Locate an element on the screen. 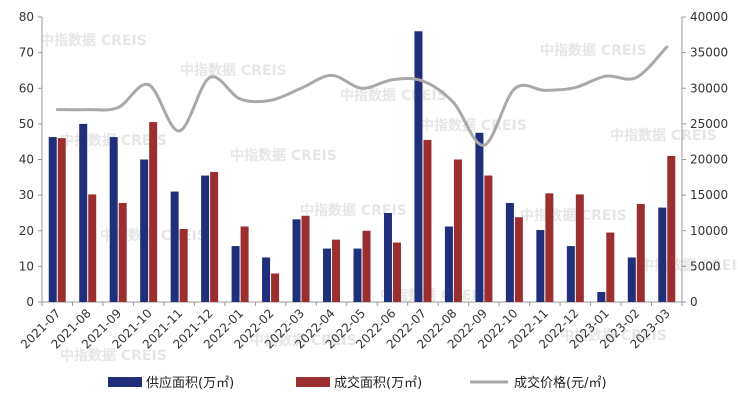 This screenshot has height=404, width=738. right-tick-label: 30000 is located at coordinates (709, 88).